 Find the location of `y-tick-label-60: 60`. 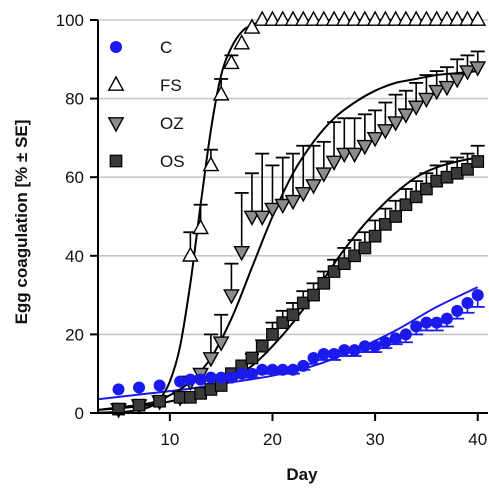

y-tick-label-60: 60 is located at coordinates (74, 177).